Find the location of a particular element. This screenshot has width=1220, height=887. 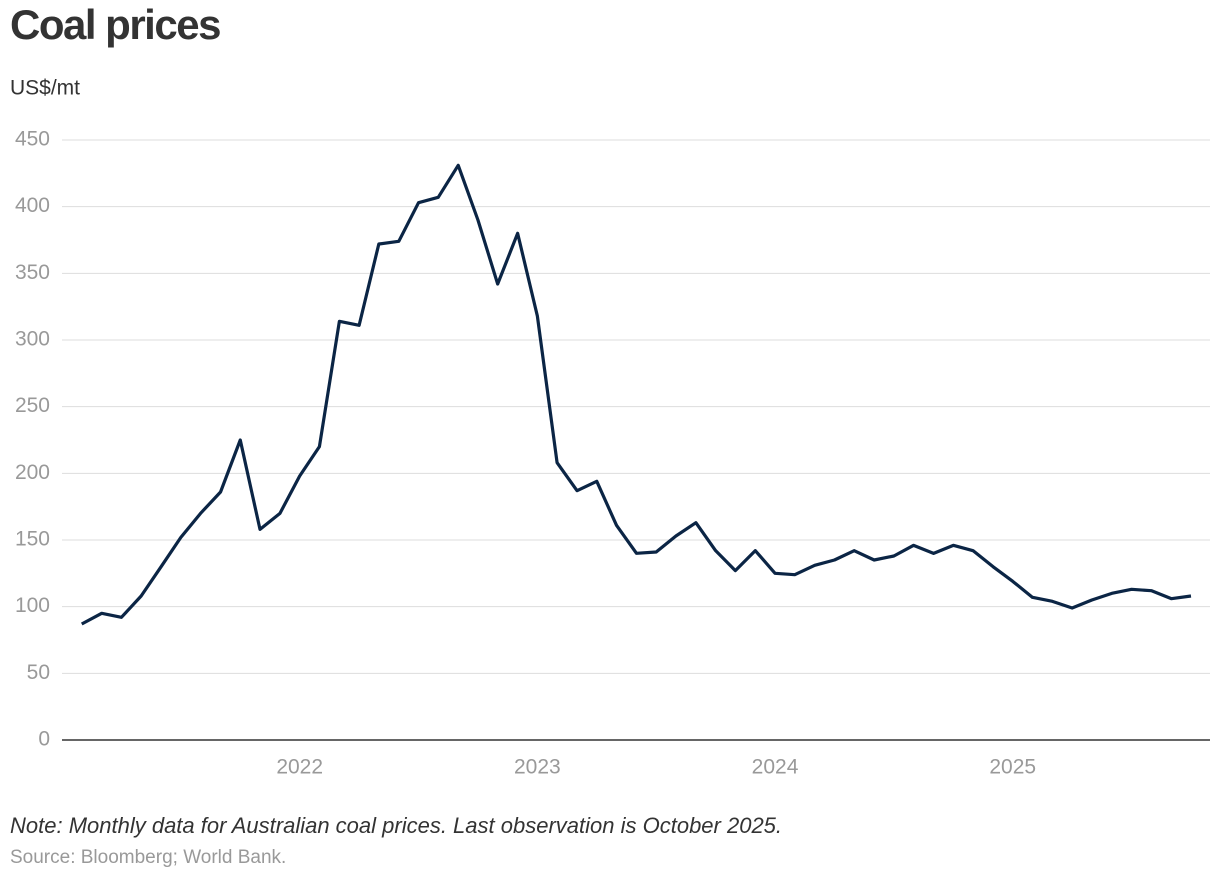

x-tick-label: 2023 is located at coordinates (537, 767).